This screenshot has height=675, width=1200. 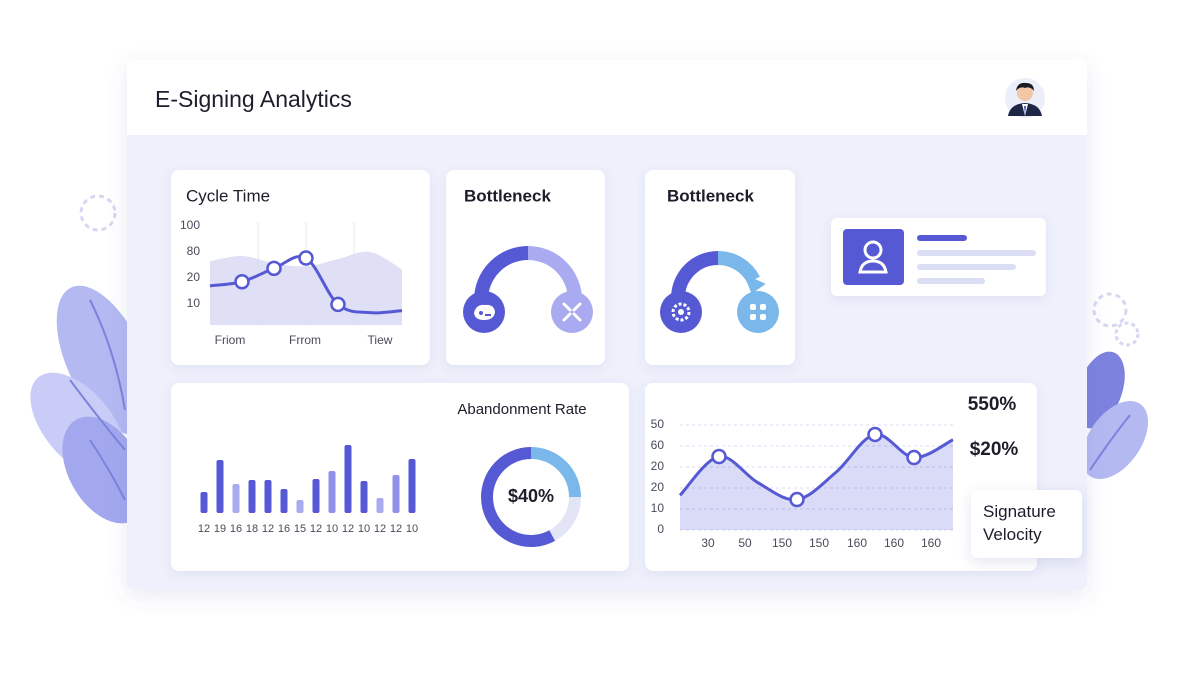 What do you see at coordinates (658, 445) in the screenshot?
I see `y-axis-label: 60` at bounding box center [658, 445].